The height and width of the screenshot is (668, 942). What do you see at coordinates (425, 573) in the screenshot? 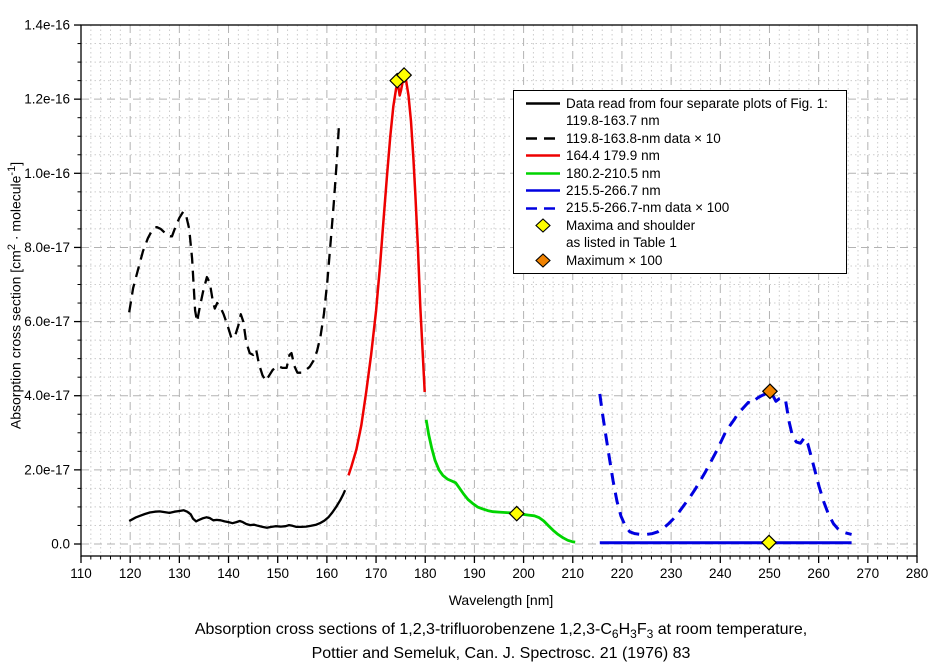
I see `x-tick-label: 180` at bounding box center [425, 573].